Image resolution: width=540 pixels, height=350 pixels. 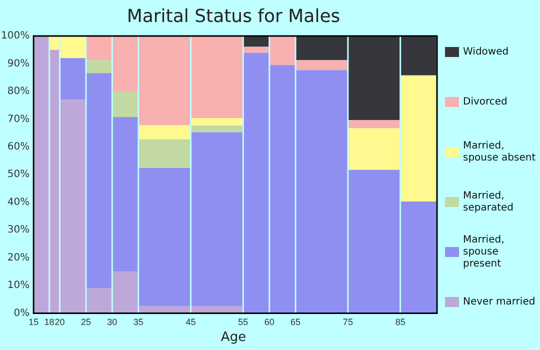 What do you see at coordinates (22, 313) in the screenshot?
I see `y-tick-label: 0%` at bounding box center [22, 313].